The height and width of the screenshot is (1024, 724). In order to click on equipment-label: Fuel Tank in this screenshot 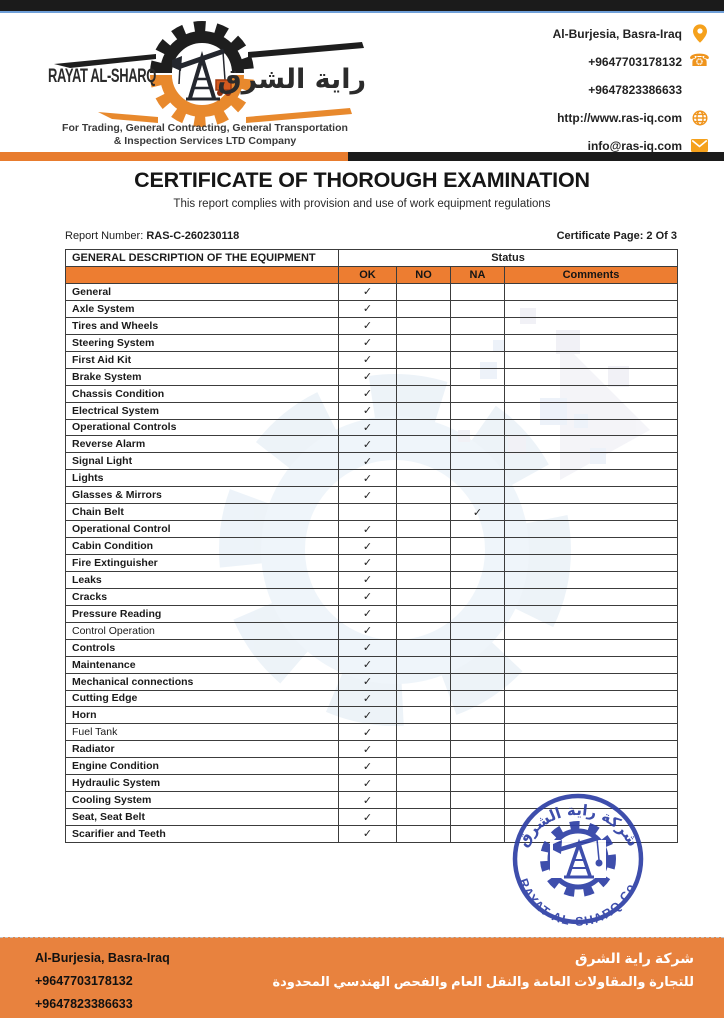, I will do `click(202, 732)`.